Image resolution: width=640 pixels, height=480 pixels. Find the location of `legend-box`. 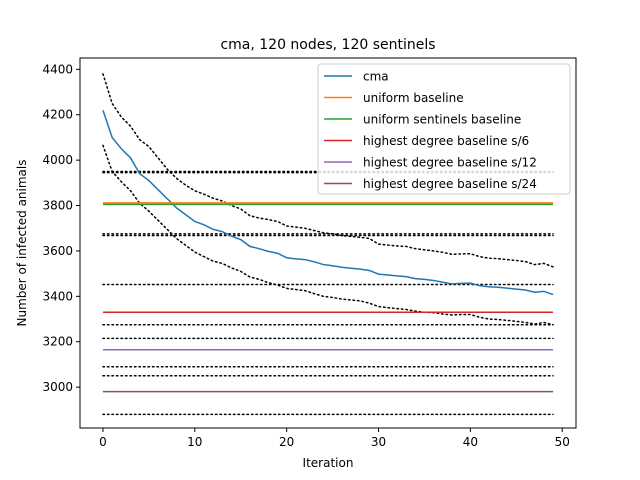

legend-box is located at coordinates (444, 129).